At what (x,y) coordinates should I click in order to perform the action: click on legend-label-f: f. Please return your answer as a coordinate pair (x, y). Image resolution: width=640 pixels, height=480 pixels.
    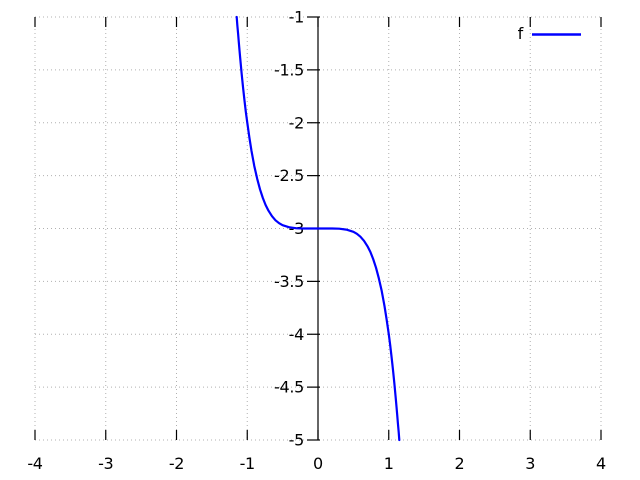
    Looking at the image, I should click on (521, 33).